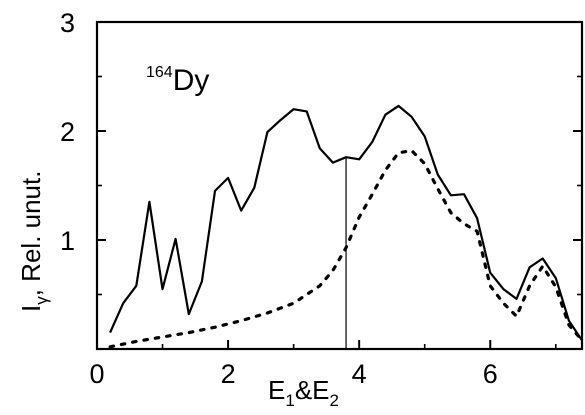  I want to click on isotope-element: Dy, so click(191, 80).